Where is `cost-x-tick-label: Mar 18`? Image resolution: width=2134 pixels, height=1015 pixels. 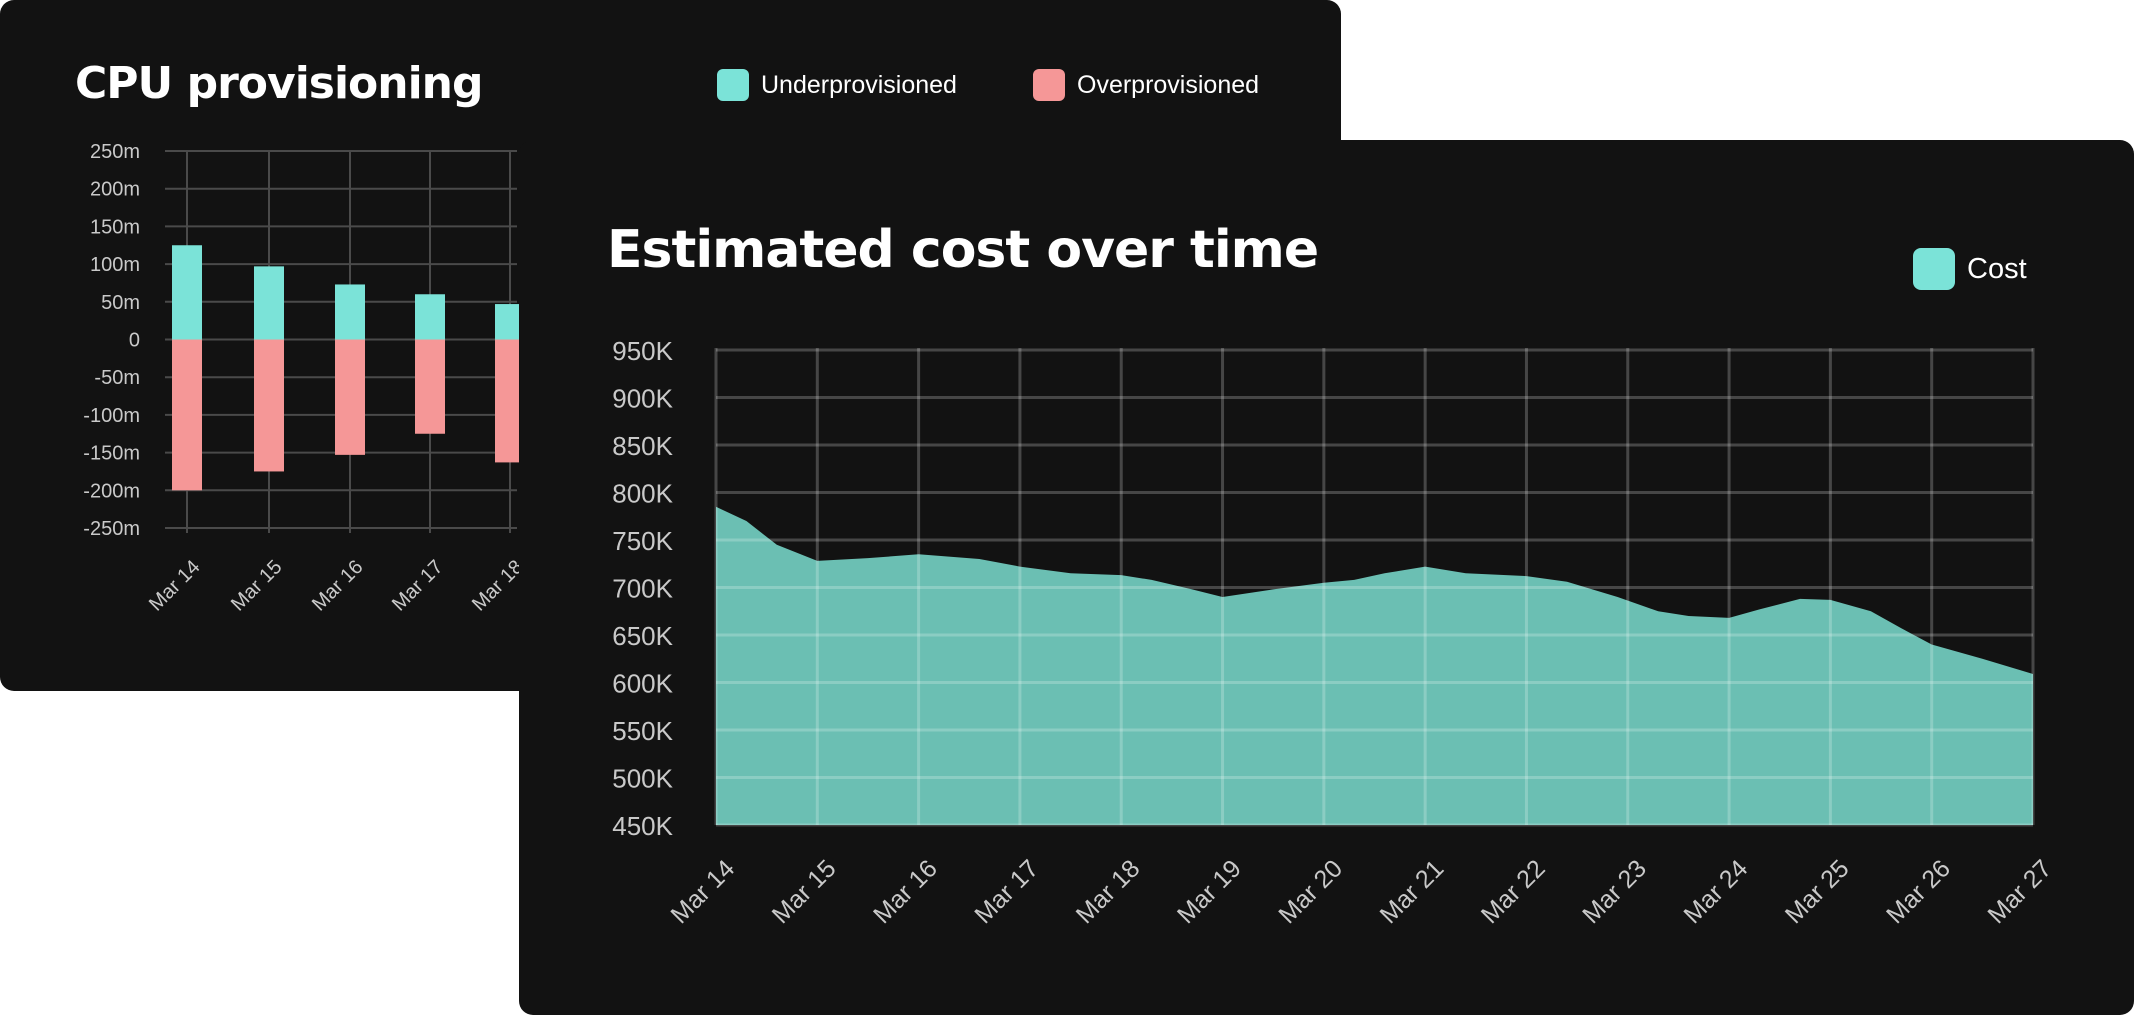 cost-x-tick-label: Mar 18 is located at coordinates (1108, 891).